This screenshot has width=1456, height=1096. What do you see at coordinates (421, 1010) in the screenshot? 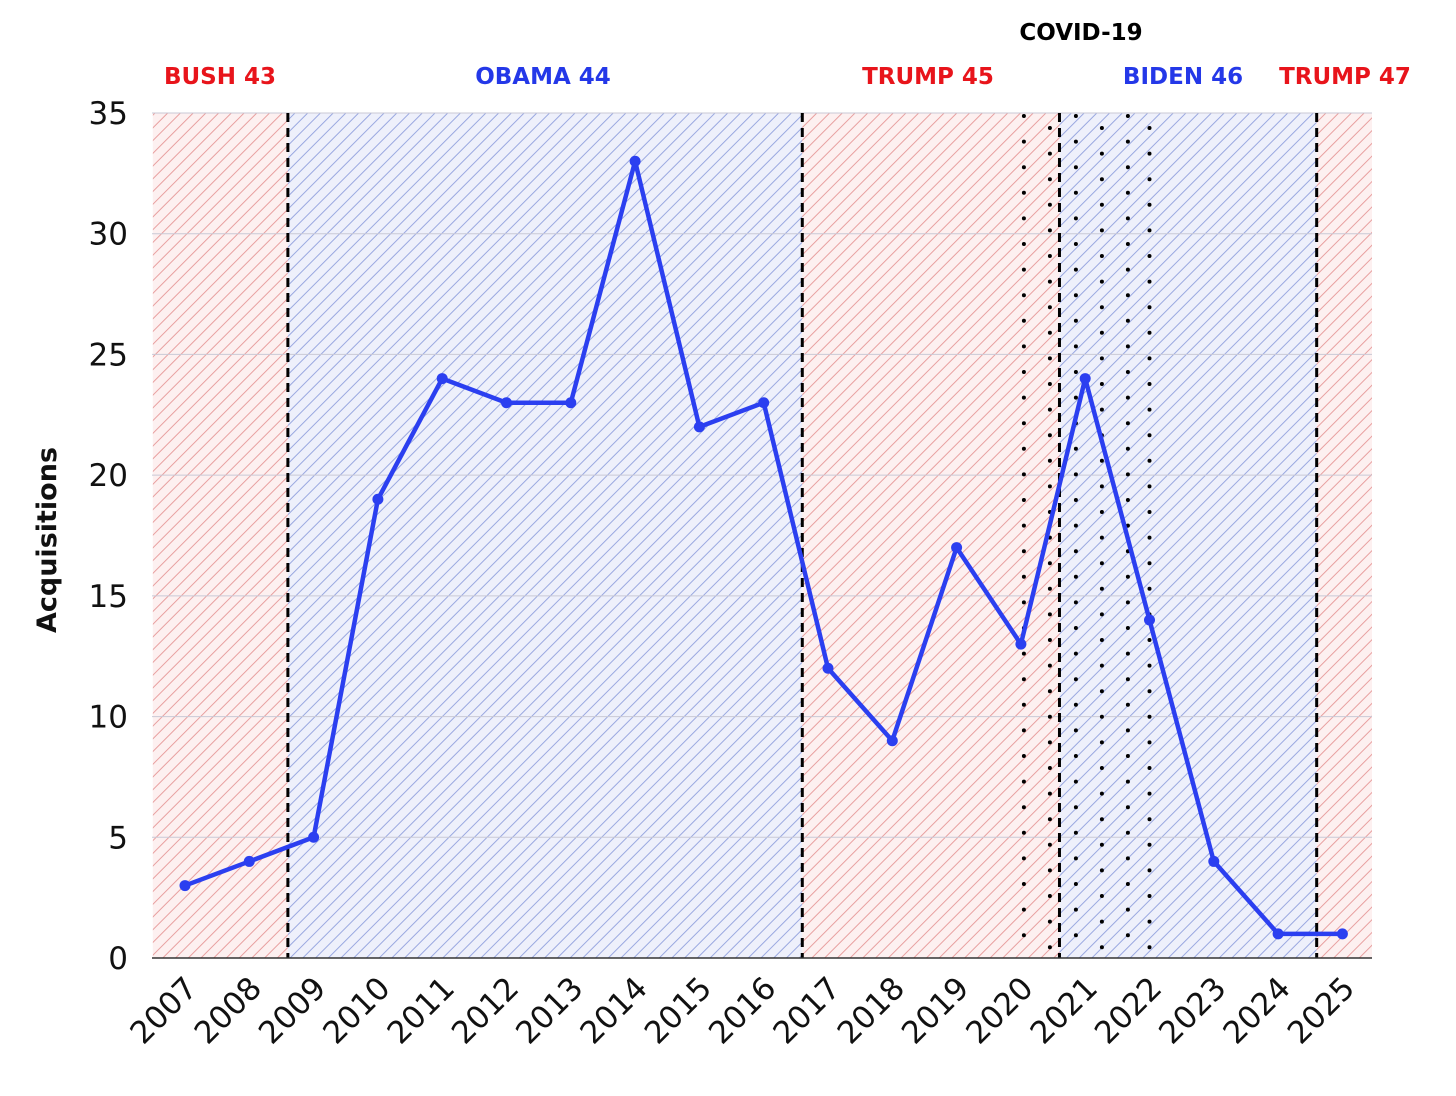
I see `x-tick-label: 2011` at bounding box center [421, 1010].